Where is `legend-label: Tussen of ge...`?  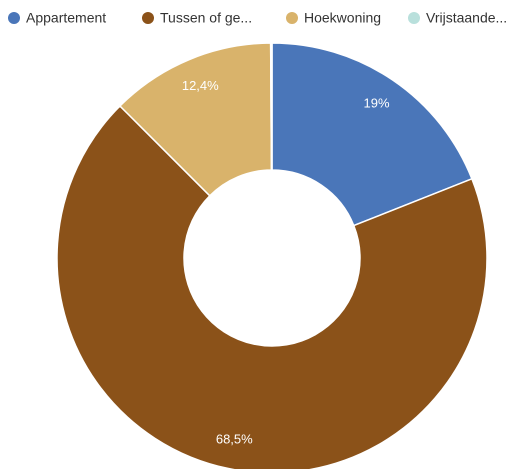
legend-label: Tussen of ge... is located at coordinates (206, 18).